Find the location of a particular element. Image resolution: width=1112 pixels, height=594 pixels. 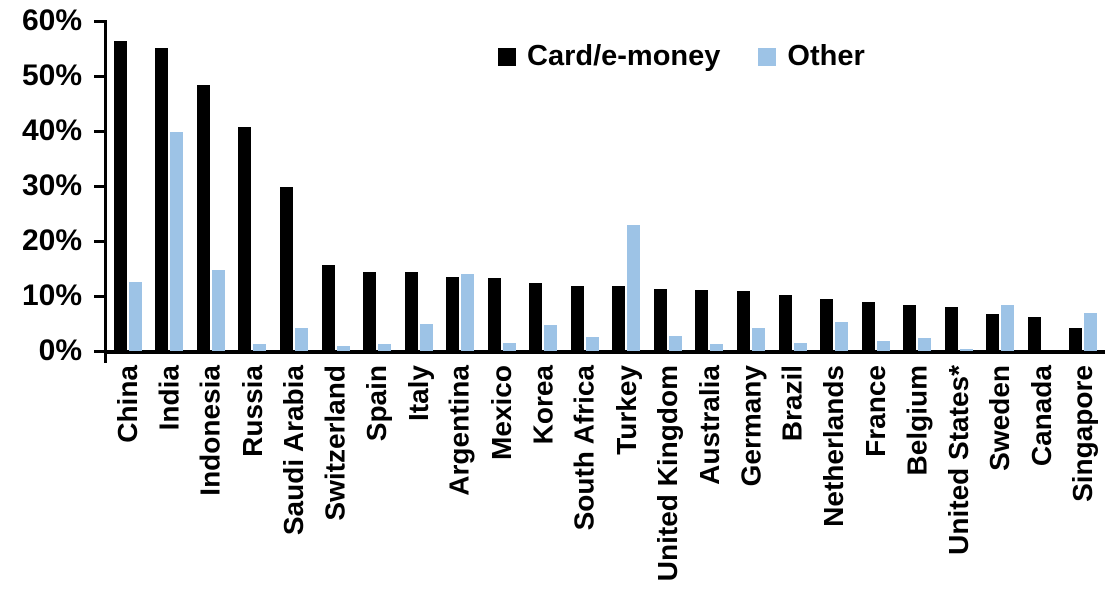

x-axis-label: Sweden is located at coordinates (1000, 418).